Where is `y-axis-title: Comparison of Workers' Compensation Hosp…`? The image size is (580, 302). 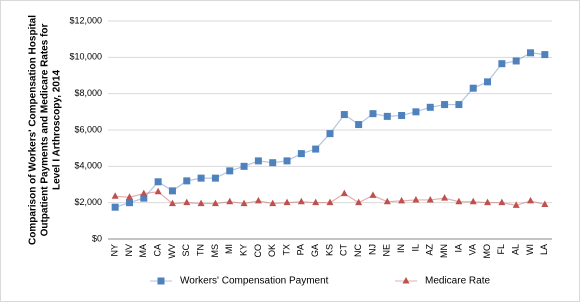
y-axis-title: Comparison of Workers' Compensation Hosp… is located at coordinates (45, 130).